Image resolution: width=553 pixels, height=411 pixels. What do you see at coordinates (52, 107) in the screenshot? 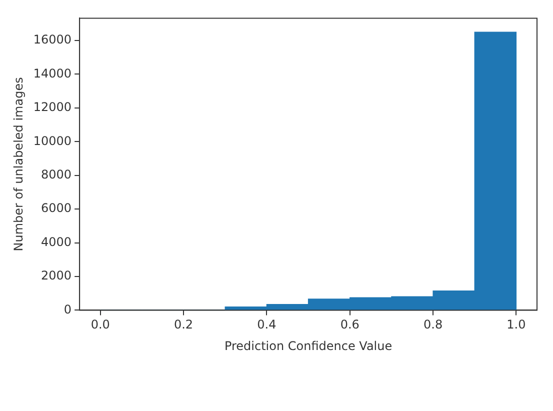
I see `y-tick-label: 12000` at bounding box center [52, 107].